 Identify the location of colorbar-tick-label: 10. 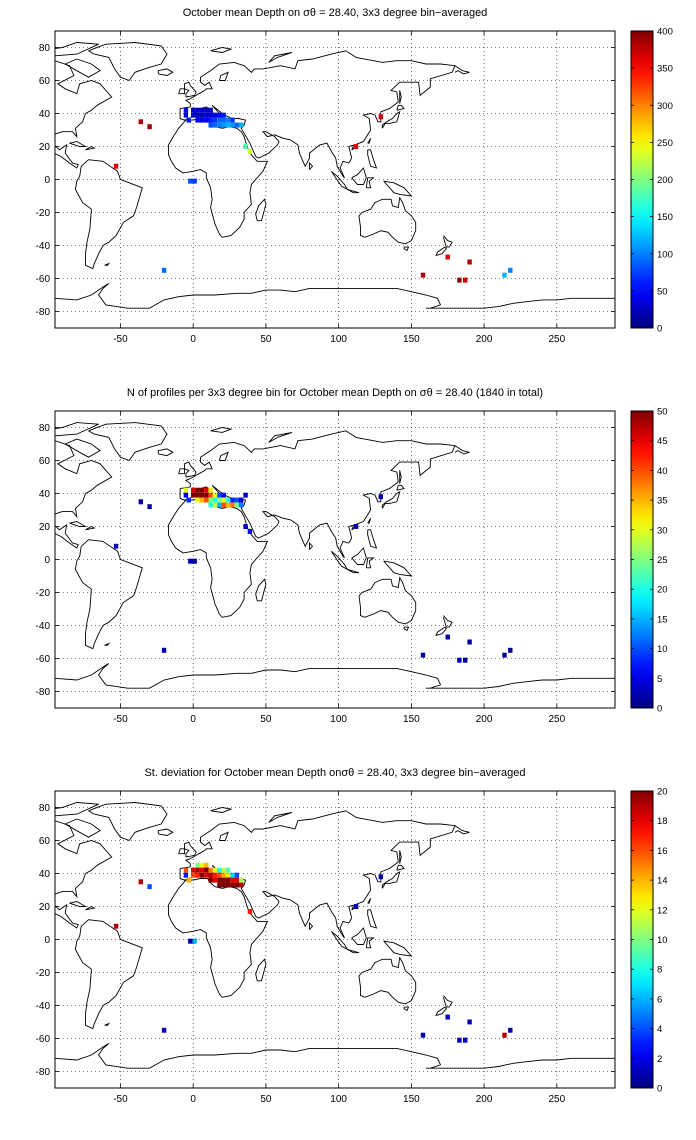
(662, 940).